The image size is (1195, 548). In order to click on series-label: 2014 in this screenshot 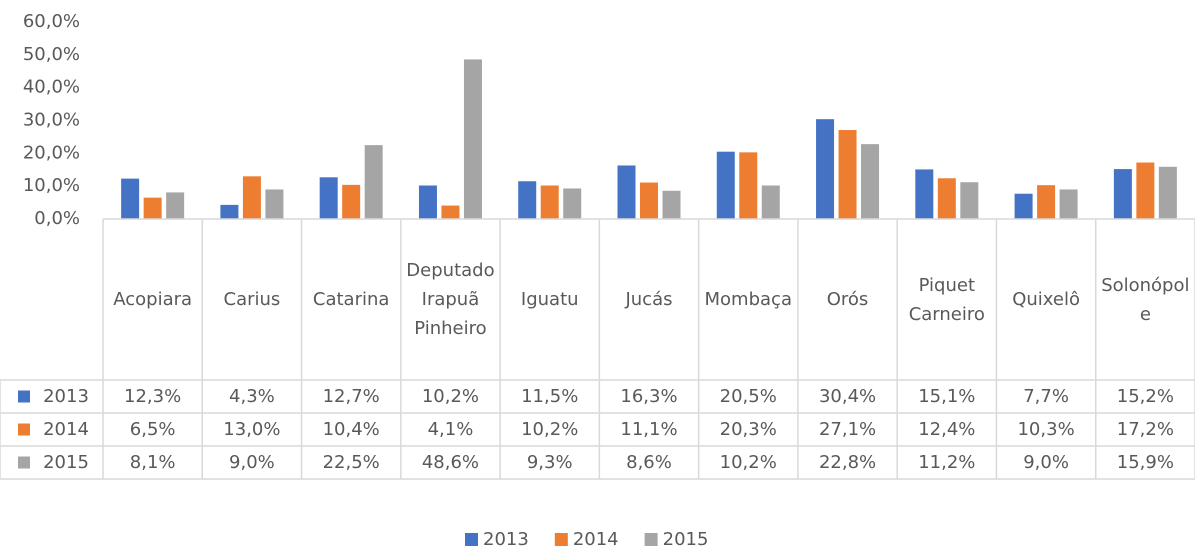, I will do `click(66, 429)`.